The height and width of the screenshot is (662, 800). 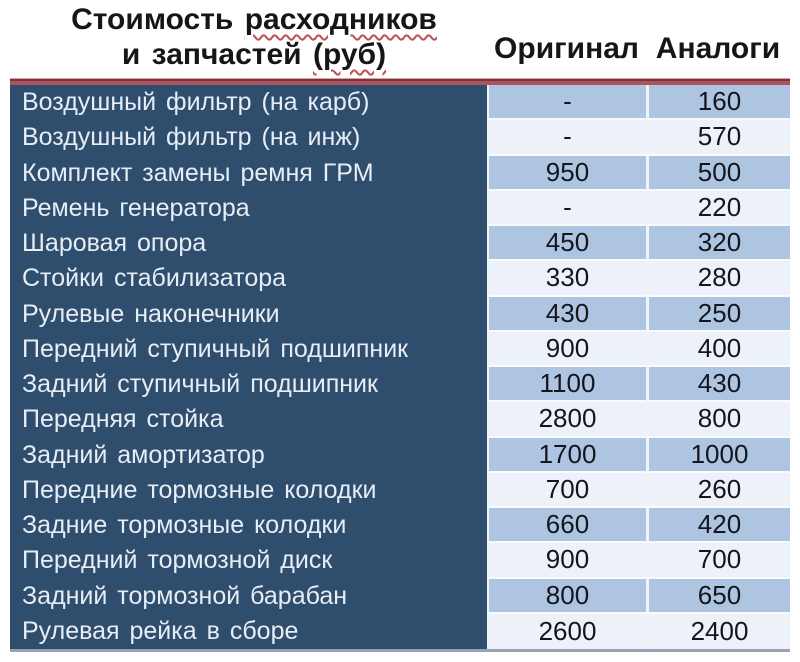 I want to click on original-price-cell: 660, so click(x=566, y=526).